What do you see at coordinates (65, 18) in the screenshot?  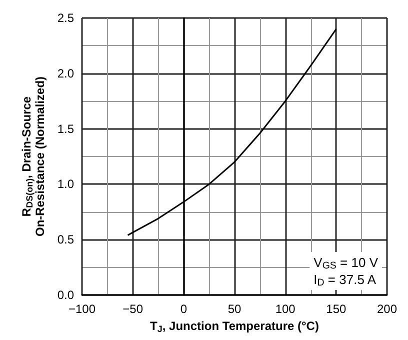 I see `y-tick-label: 2.5` at bounding box center [65, 18].